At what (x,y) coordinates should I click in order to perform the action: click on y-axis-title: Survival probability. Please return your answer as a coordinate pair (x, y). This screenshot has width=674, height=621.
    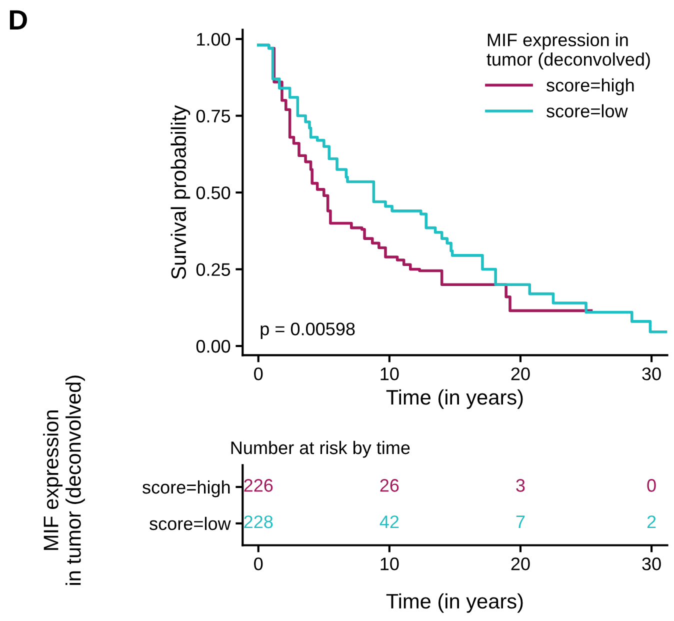
    Looking at the image, I should click on (180, 192).